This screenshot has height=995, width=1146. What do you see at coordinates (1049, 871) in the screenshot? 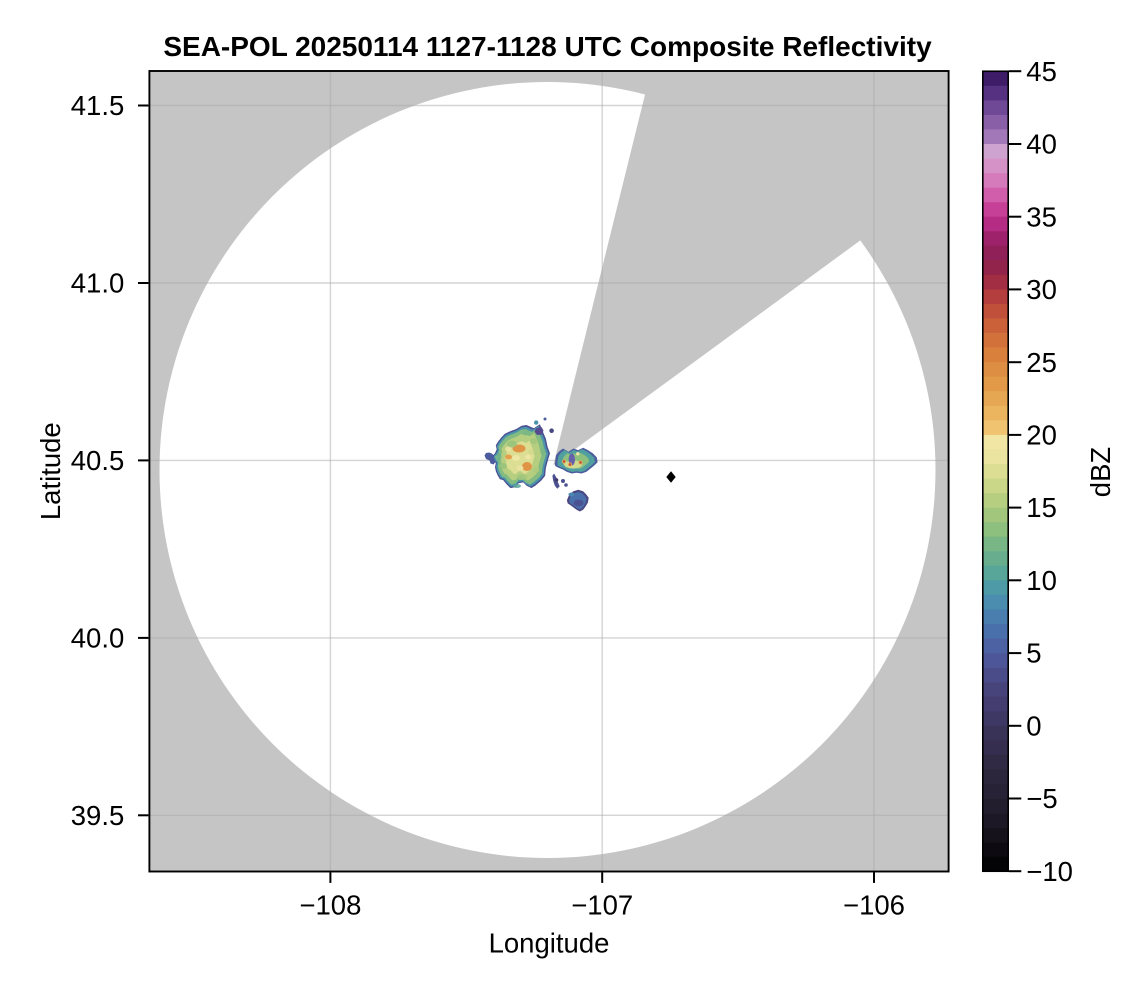
I see `svg-text: −10` at bounding box center [1049, 871].